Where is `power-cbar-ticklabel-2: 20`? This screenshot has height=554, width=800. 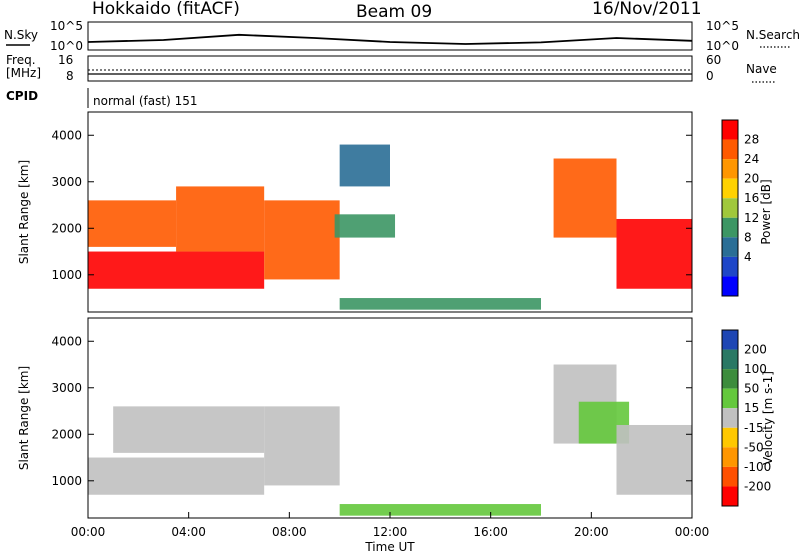
power-cbar-ticklabel-2: 20 is located at coordinates (751, 179).